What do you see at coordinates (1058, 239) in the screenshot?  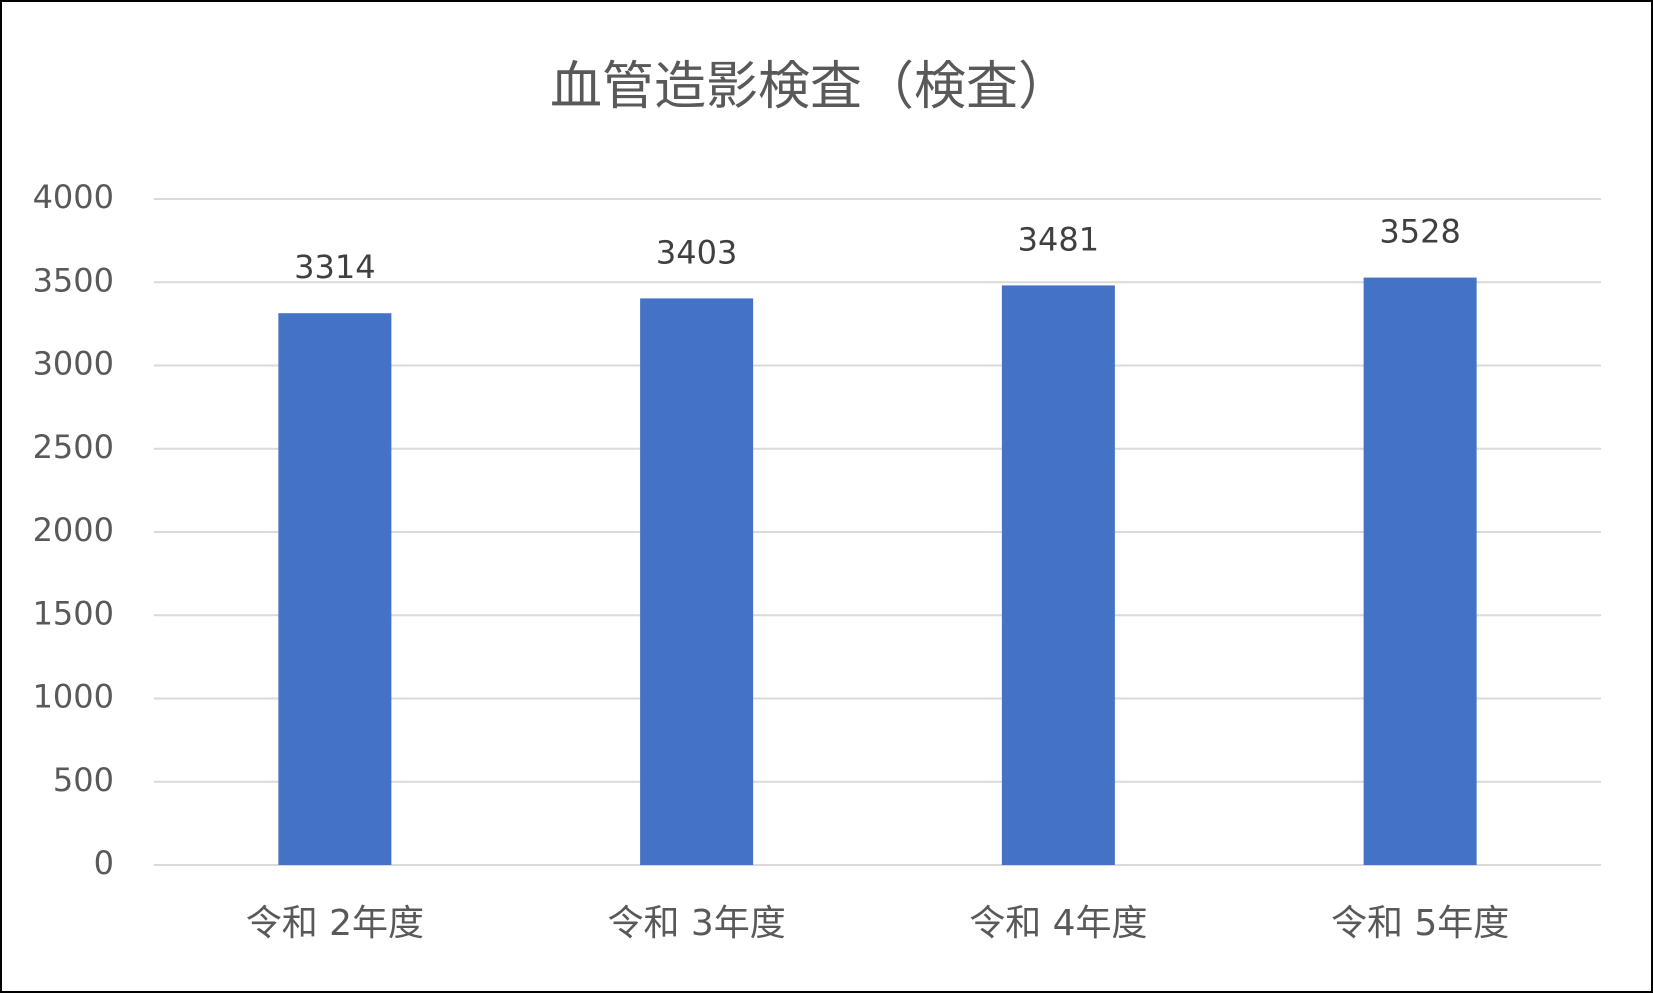 I see `data-label: 3481` at bounding box center [1058, 239].